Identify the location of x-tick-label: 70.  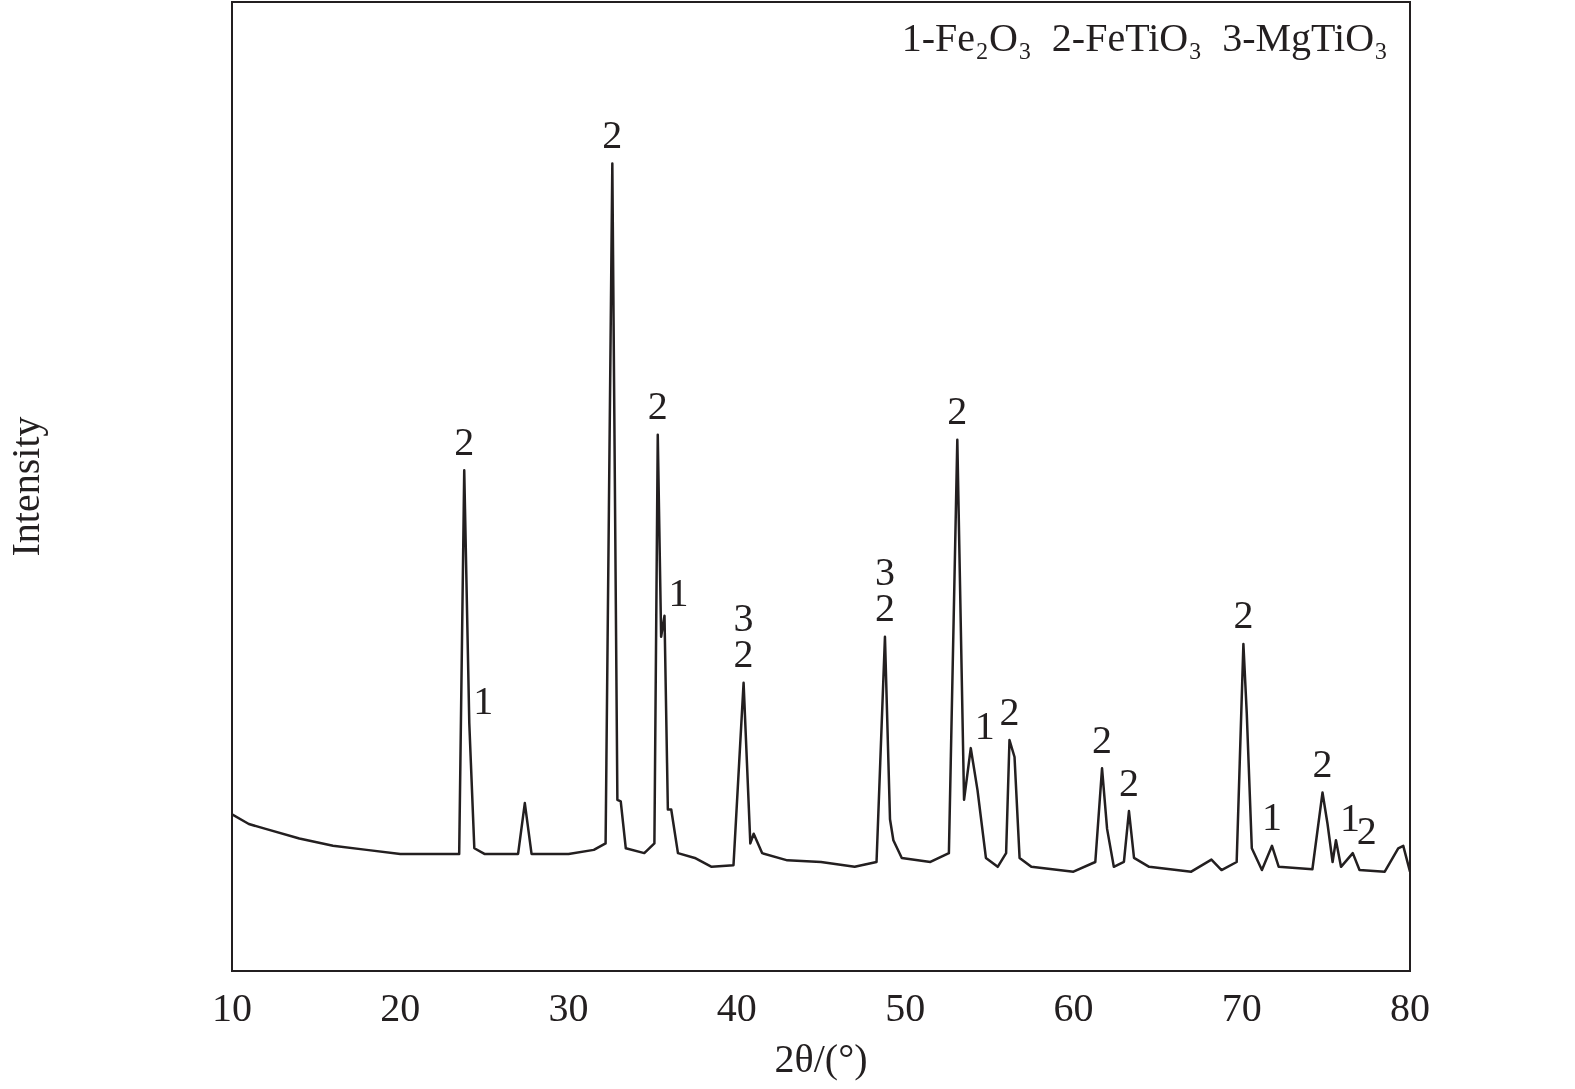
(1241, 1007).